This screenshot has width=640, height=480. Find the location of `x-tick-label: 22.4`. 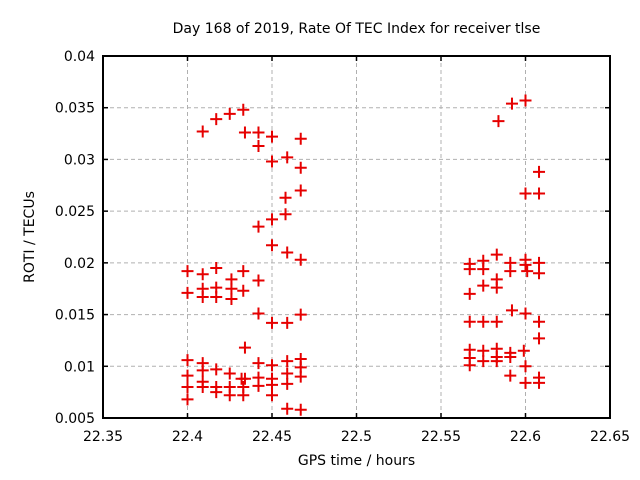

x-tick-label: 22.4 is located at coordinates (187, 437).